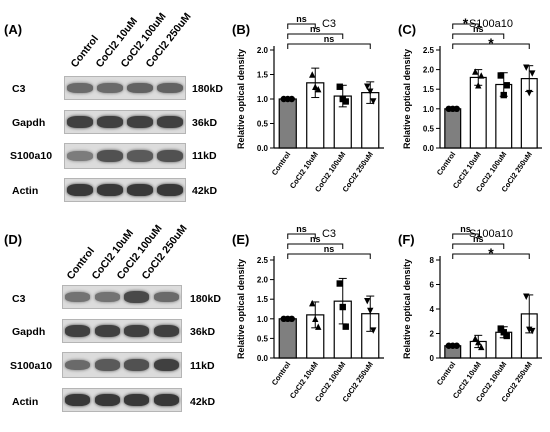  I want to click on y-tick-label: 8, so click(432, 260).